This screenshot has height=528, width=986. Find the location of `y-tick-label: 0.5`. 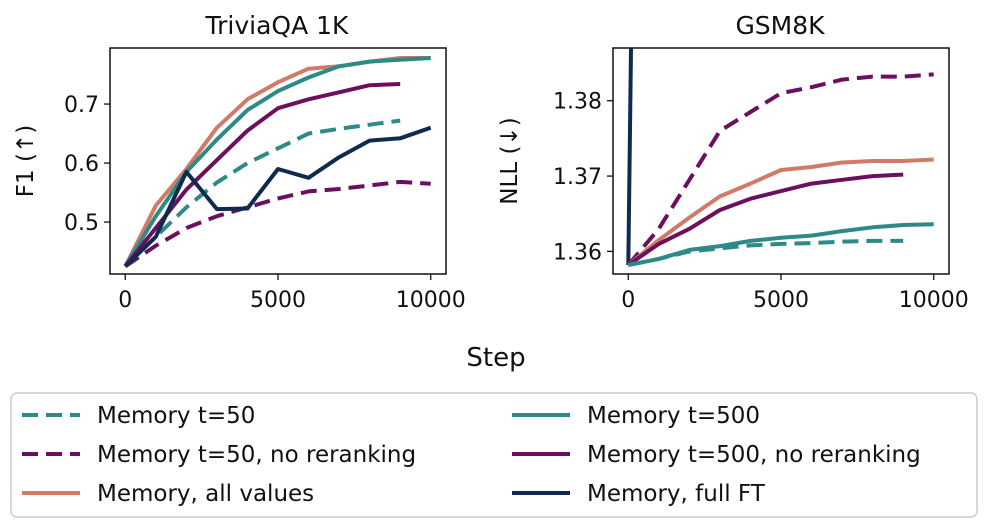

y-tick-label: 0.5 is located at coordinates (81, 223).